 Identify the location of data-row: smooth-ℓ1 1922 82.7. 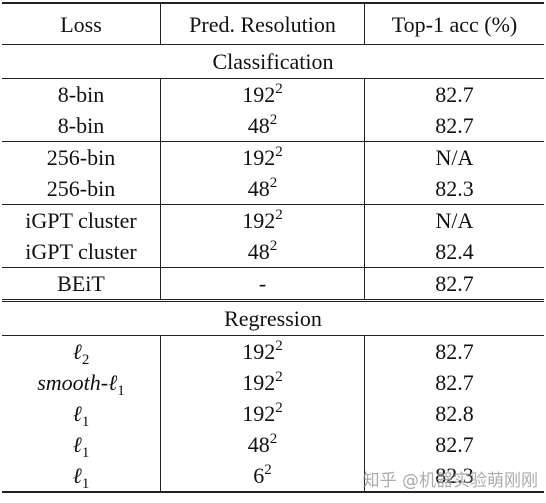
(273, 383).